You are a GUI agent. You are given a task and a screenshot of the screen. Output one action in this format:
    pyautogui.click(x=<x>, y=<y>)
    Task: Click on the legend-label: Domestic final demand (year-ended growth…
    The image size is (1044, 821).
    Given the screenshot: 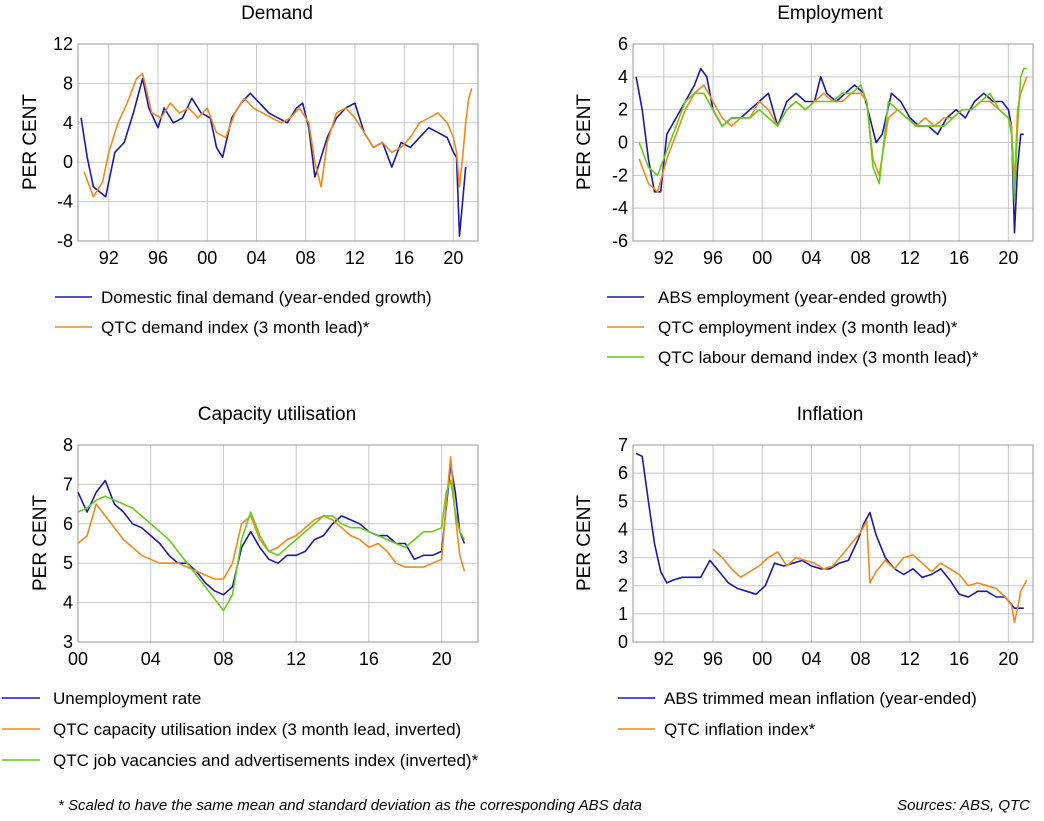 What is the action you would take?
    pyautogui.click(x=266, y=297)
    